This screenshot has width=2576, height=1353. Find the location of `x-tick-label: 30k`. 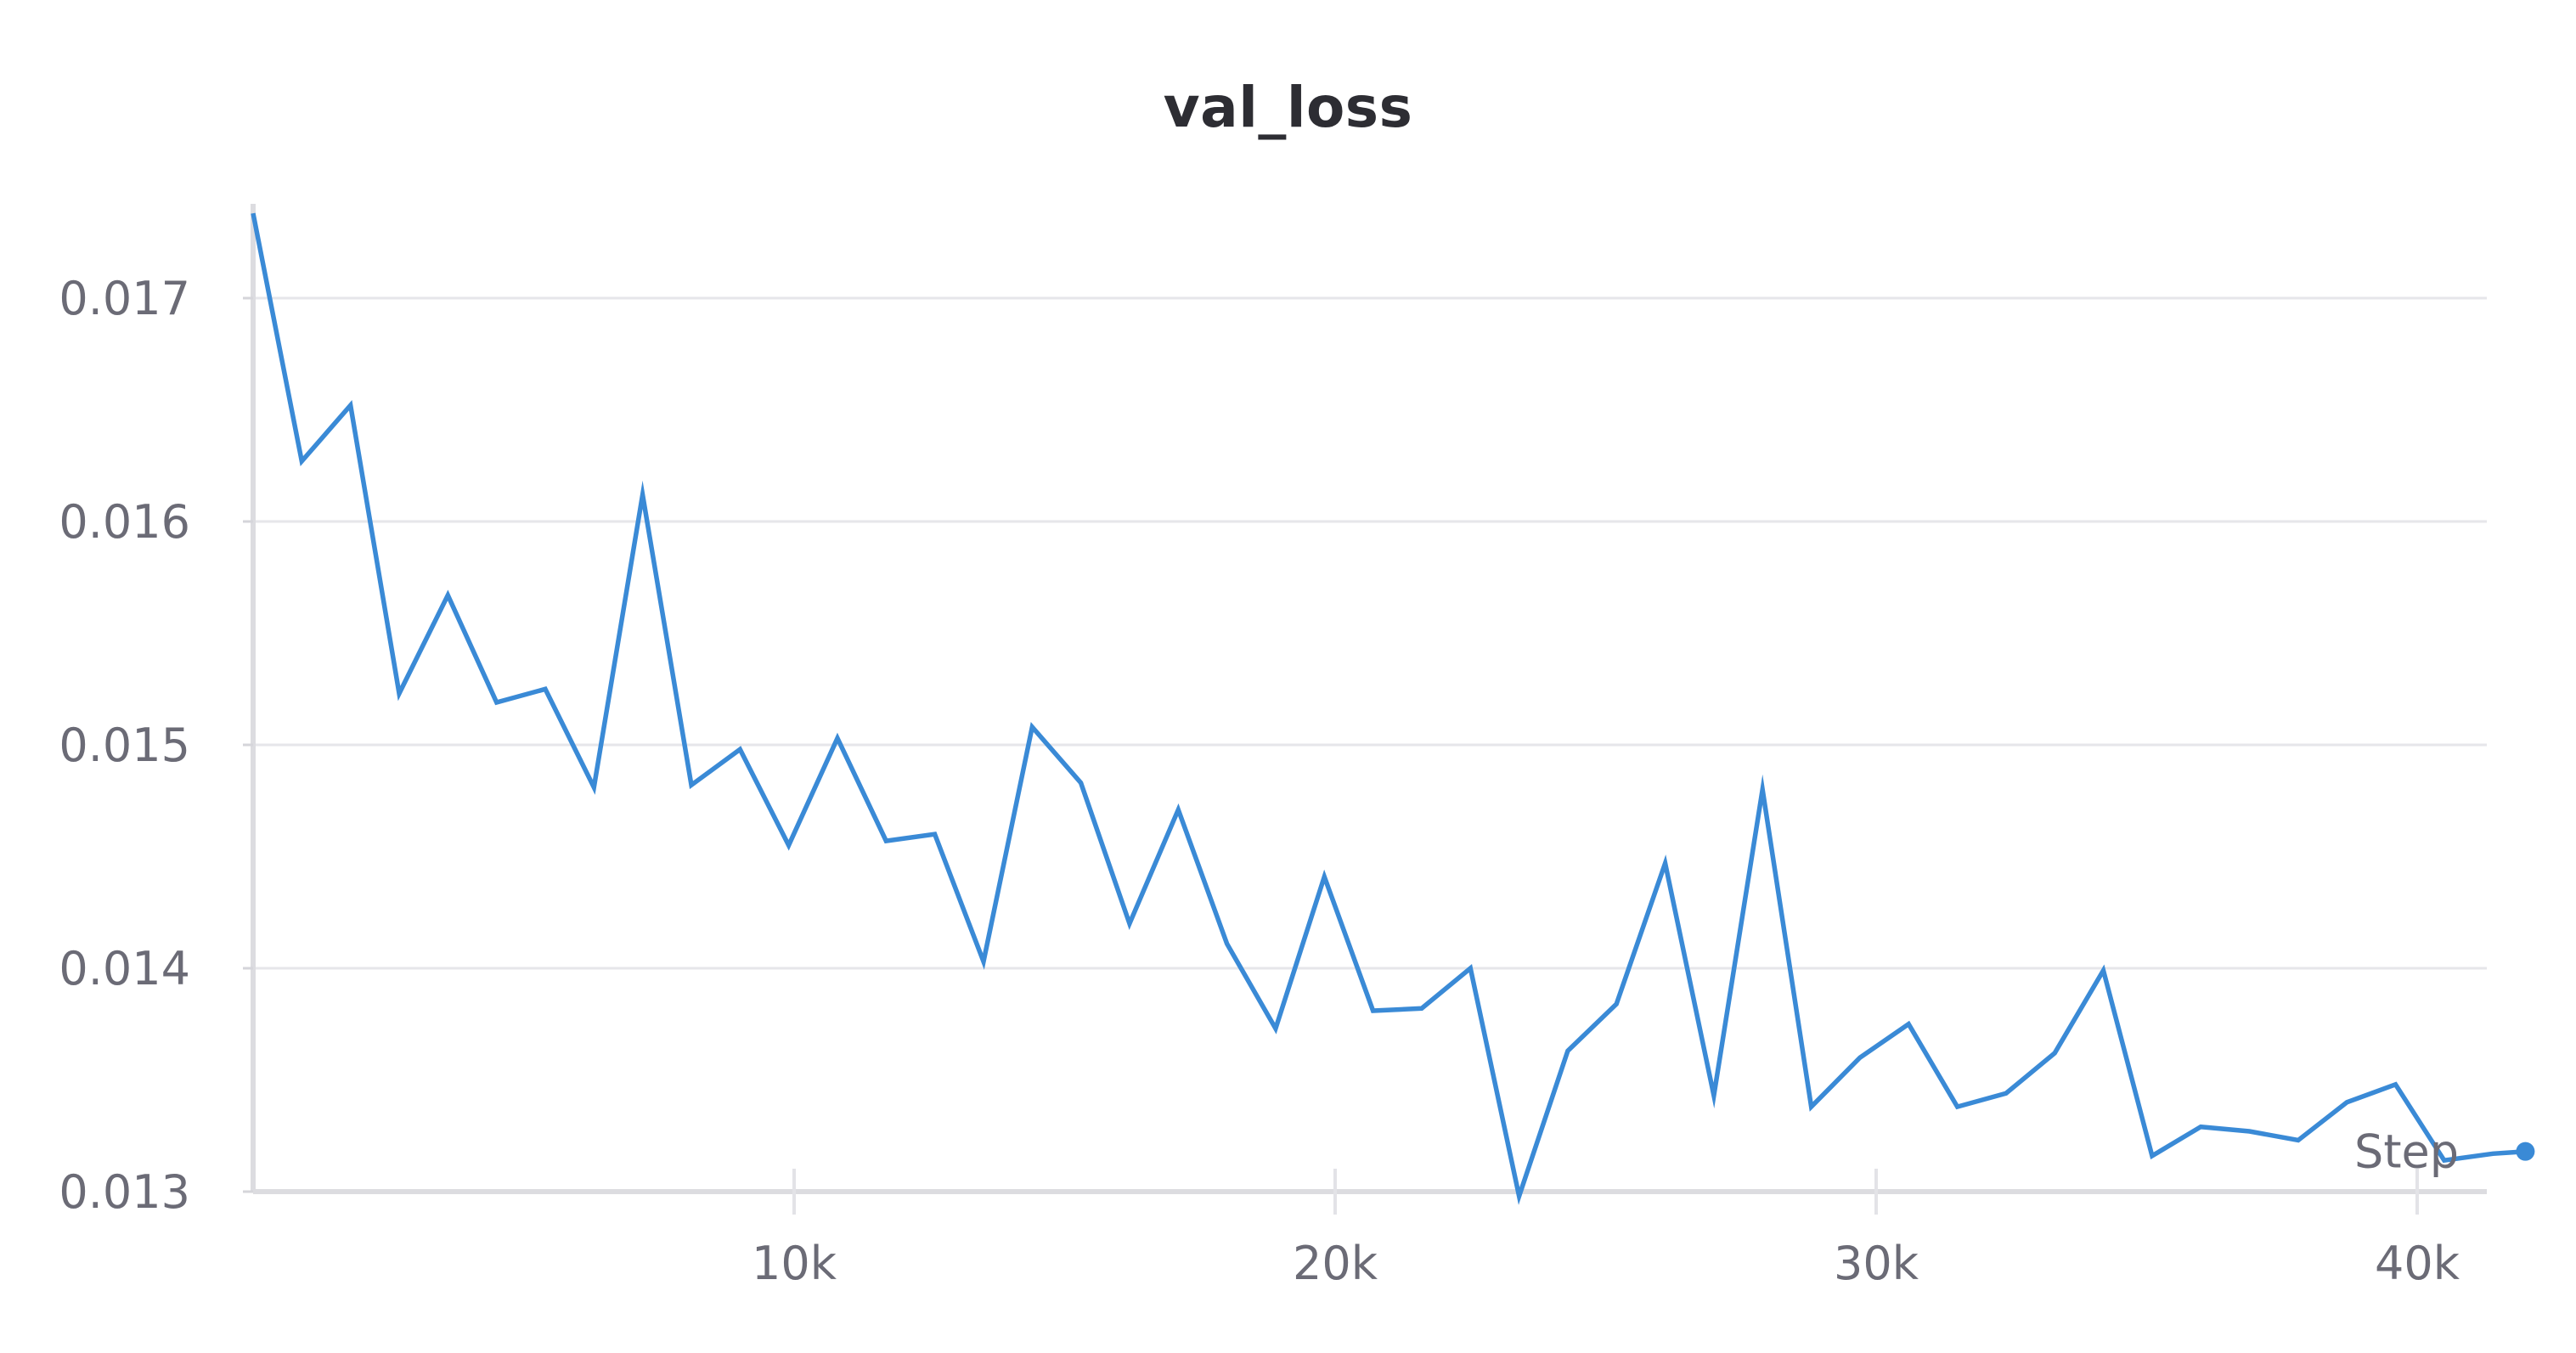

x-tick-label: 30k is located at coordinates (1876, 1263).